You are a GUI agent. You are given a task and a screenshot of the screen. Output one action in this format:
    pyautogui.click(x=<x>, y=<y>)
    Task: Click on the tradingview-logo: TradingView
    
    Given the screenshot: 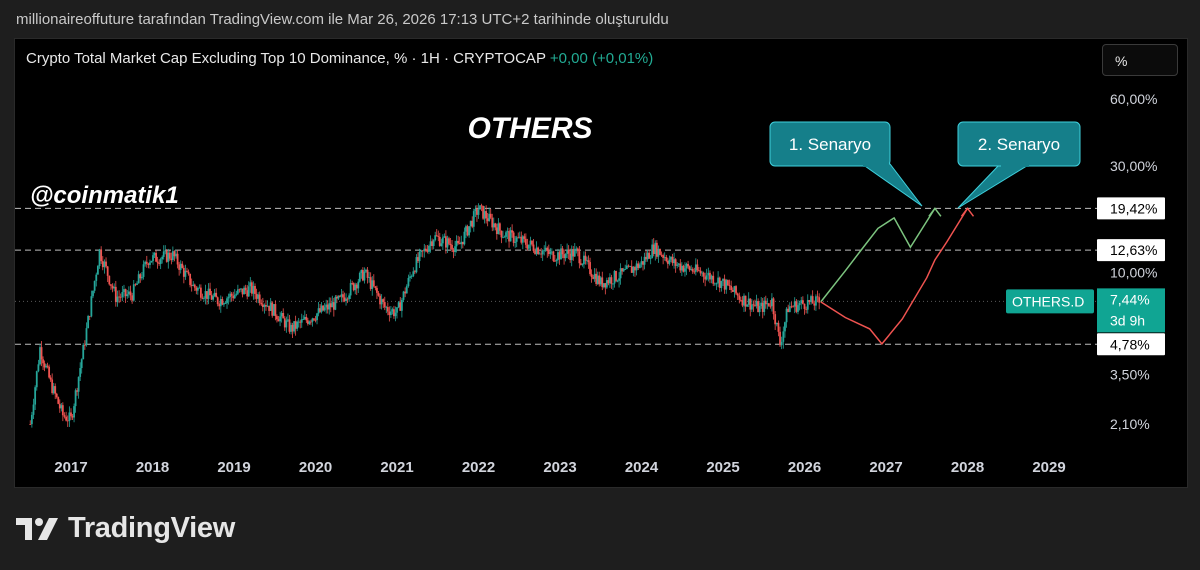 What is the action you would take?
    pyautogui.click(x=125, y=528)
    